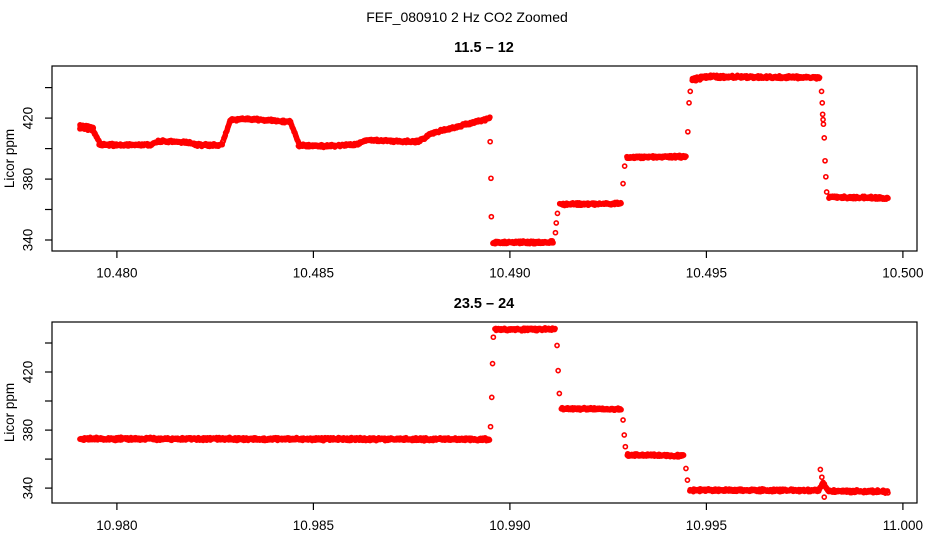 The height and width of the screenshot is (540, 936). What do you see at coordinates (706, 273) in the screenshot?
I see `x-tick-label: 10.495` at bounding box center [706, 273].